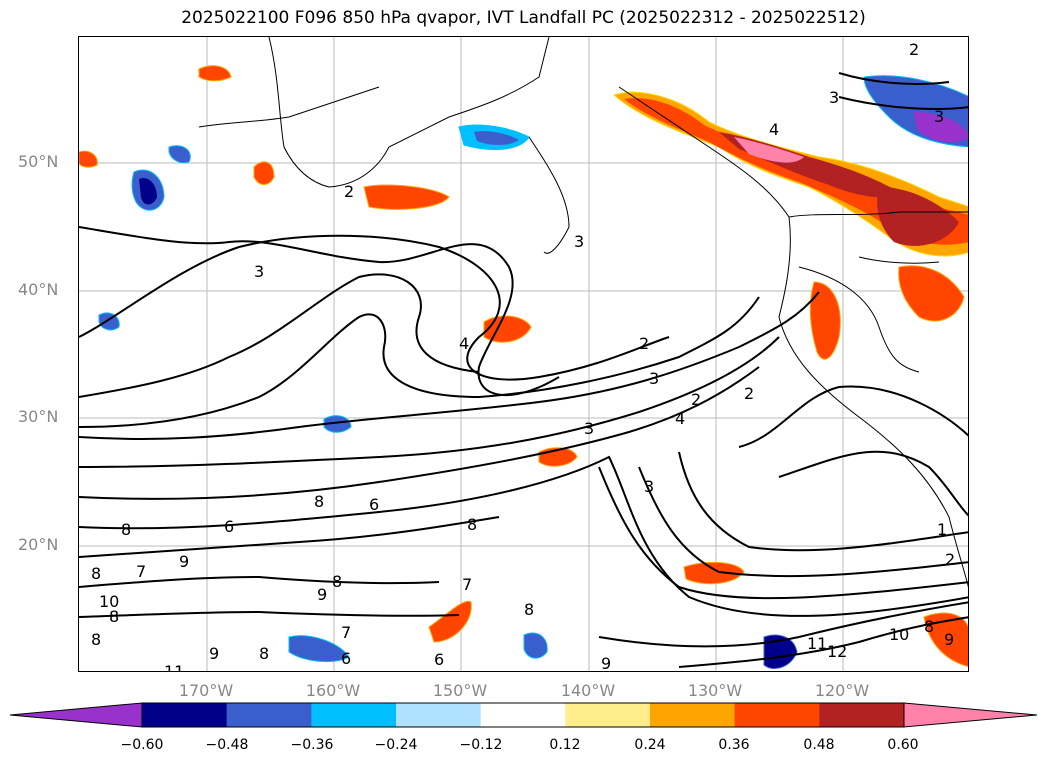  Describe the element at coordinates (38, 544) in the screenshot. I see `lat-label-20n: 20°N` at that location.